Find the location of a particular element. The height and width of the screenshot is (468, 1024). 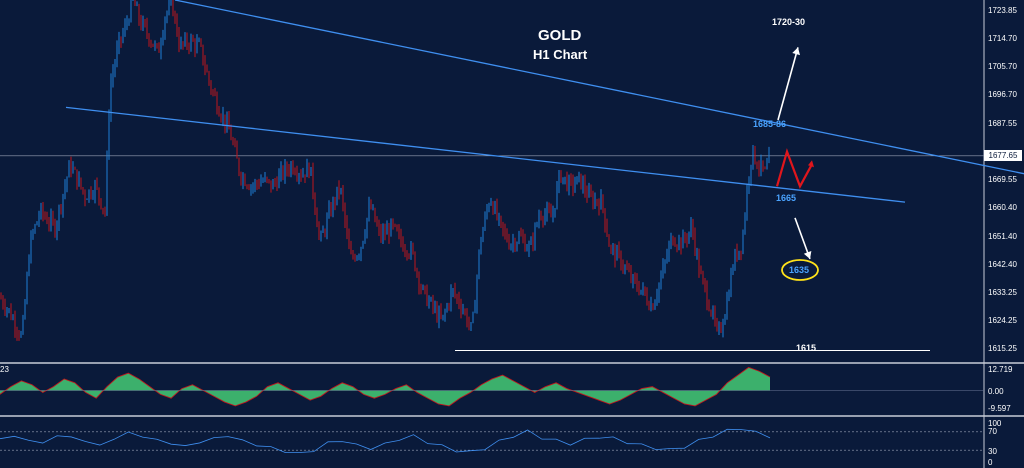

target-up-arrow is located at coordinates (788, 84).